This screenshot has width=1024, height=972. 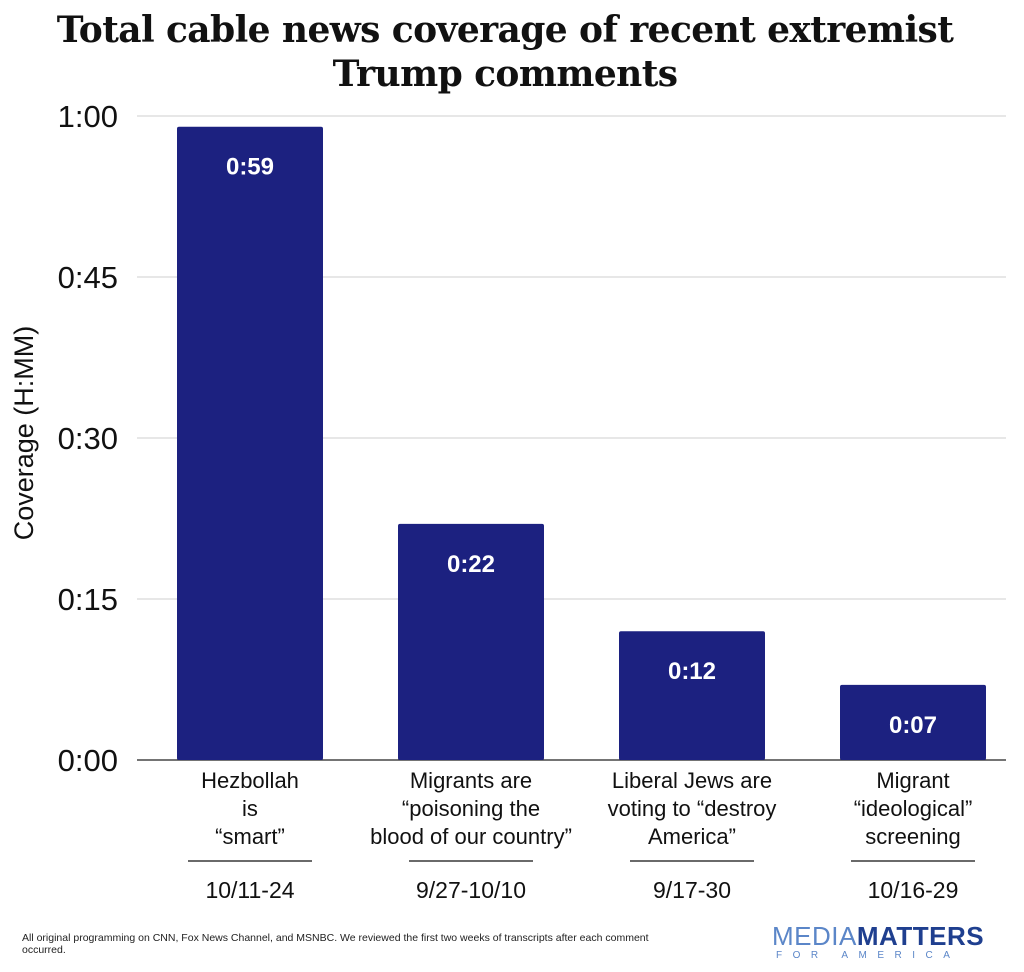 I want to click on x-category-label-2-line-1: voting to “destroy, so click(x=692, y=808).